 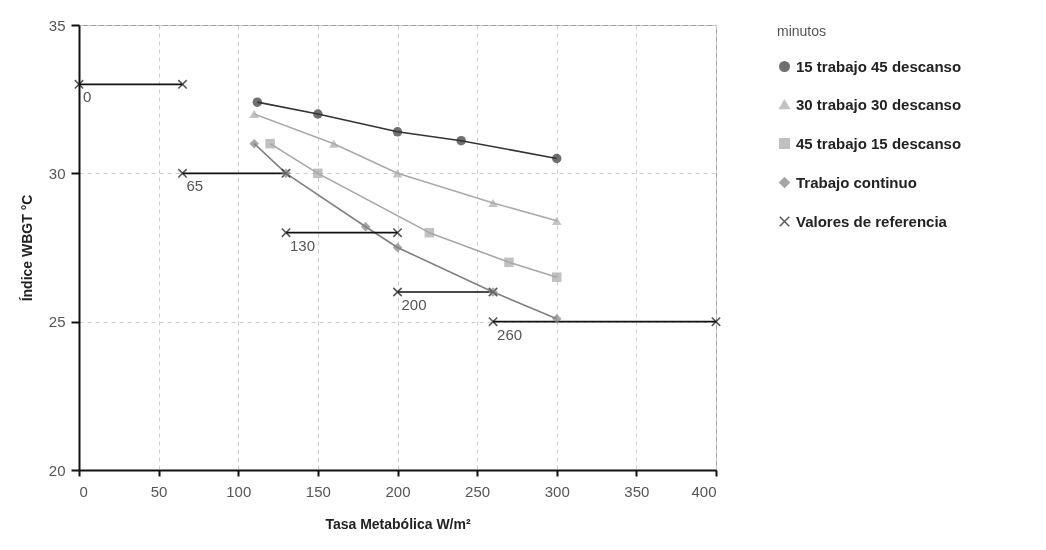 What do you see at coordinates (87, 97) in the screenshot?
I see `annotation: 0` at bounding box center [87, 97].